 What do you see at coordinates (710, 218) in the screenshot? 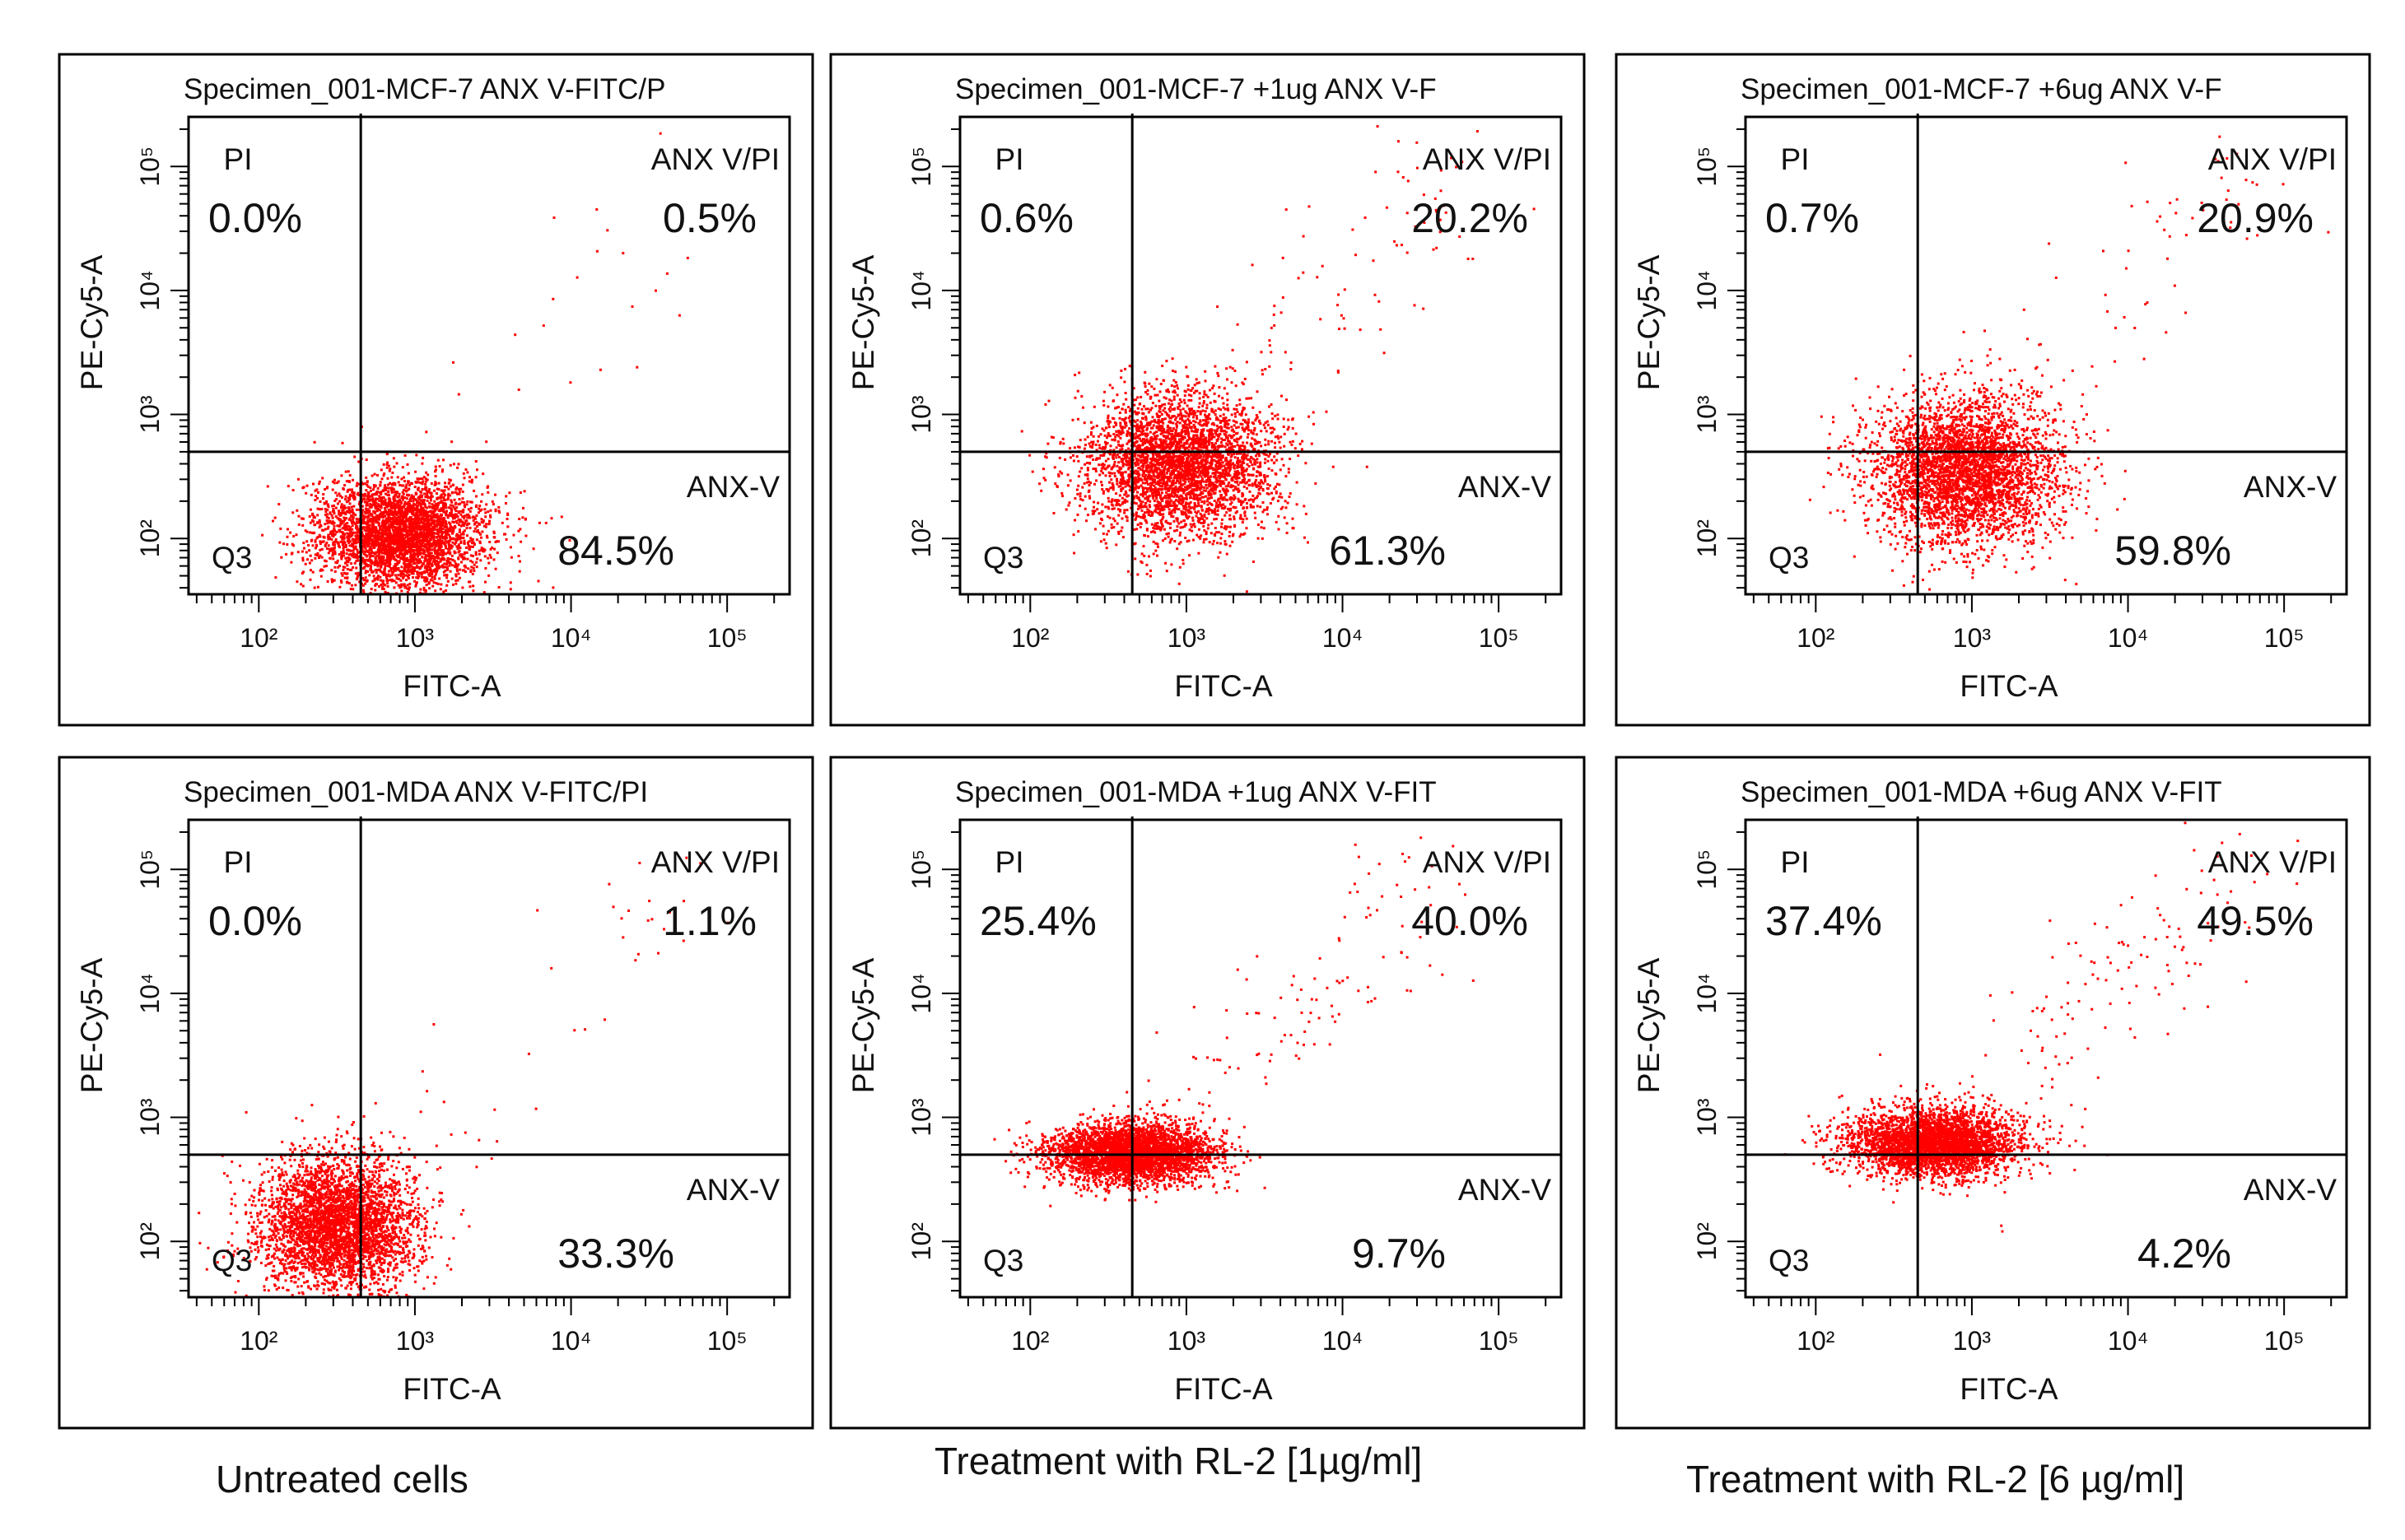
I see `quadrant-anxv-pi-value: 0.5%` at bounding box center [710, 218].